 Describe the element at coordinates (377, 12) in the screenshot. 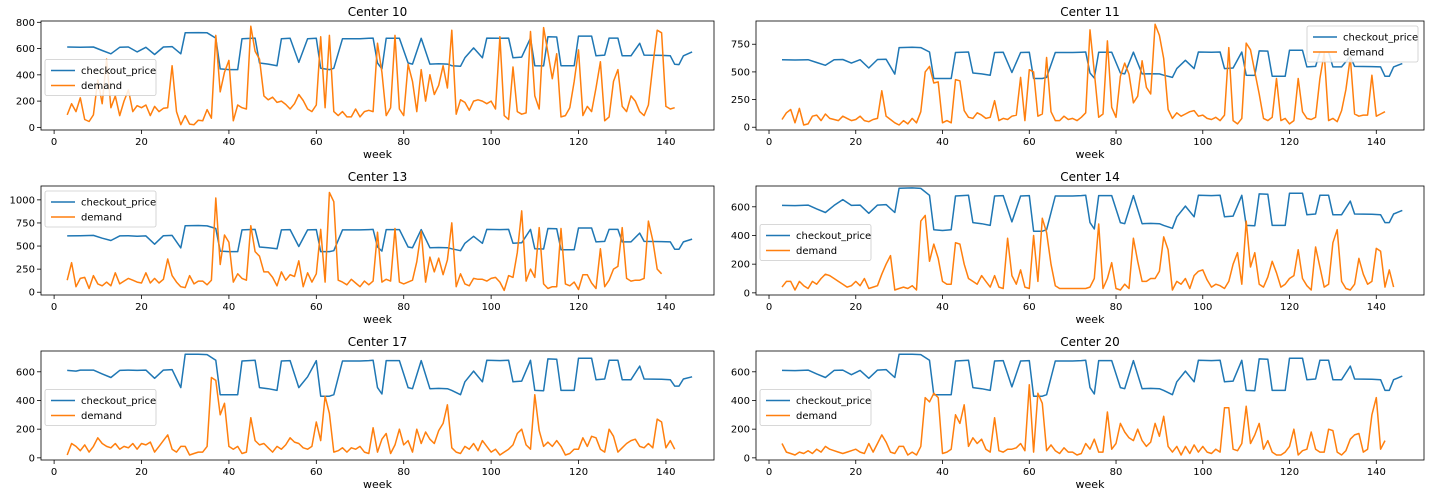

I see `subplot-title: Center 10` at that location.